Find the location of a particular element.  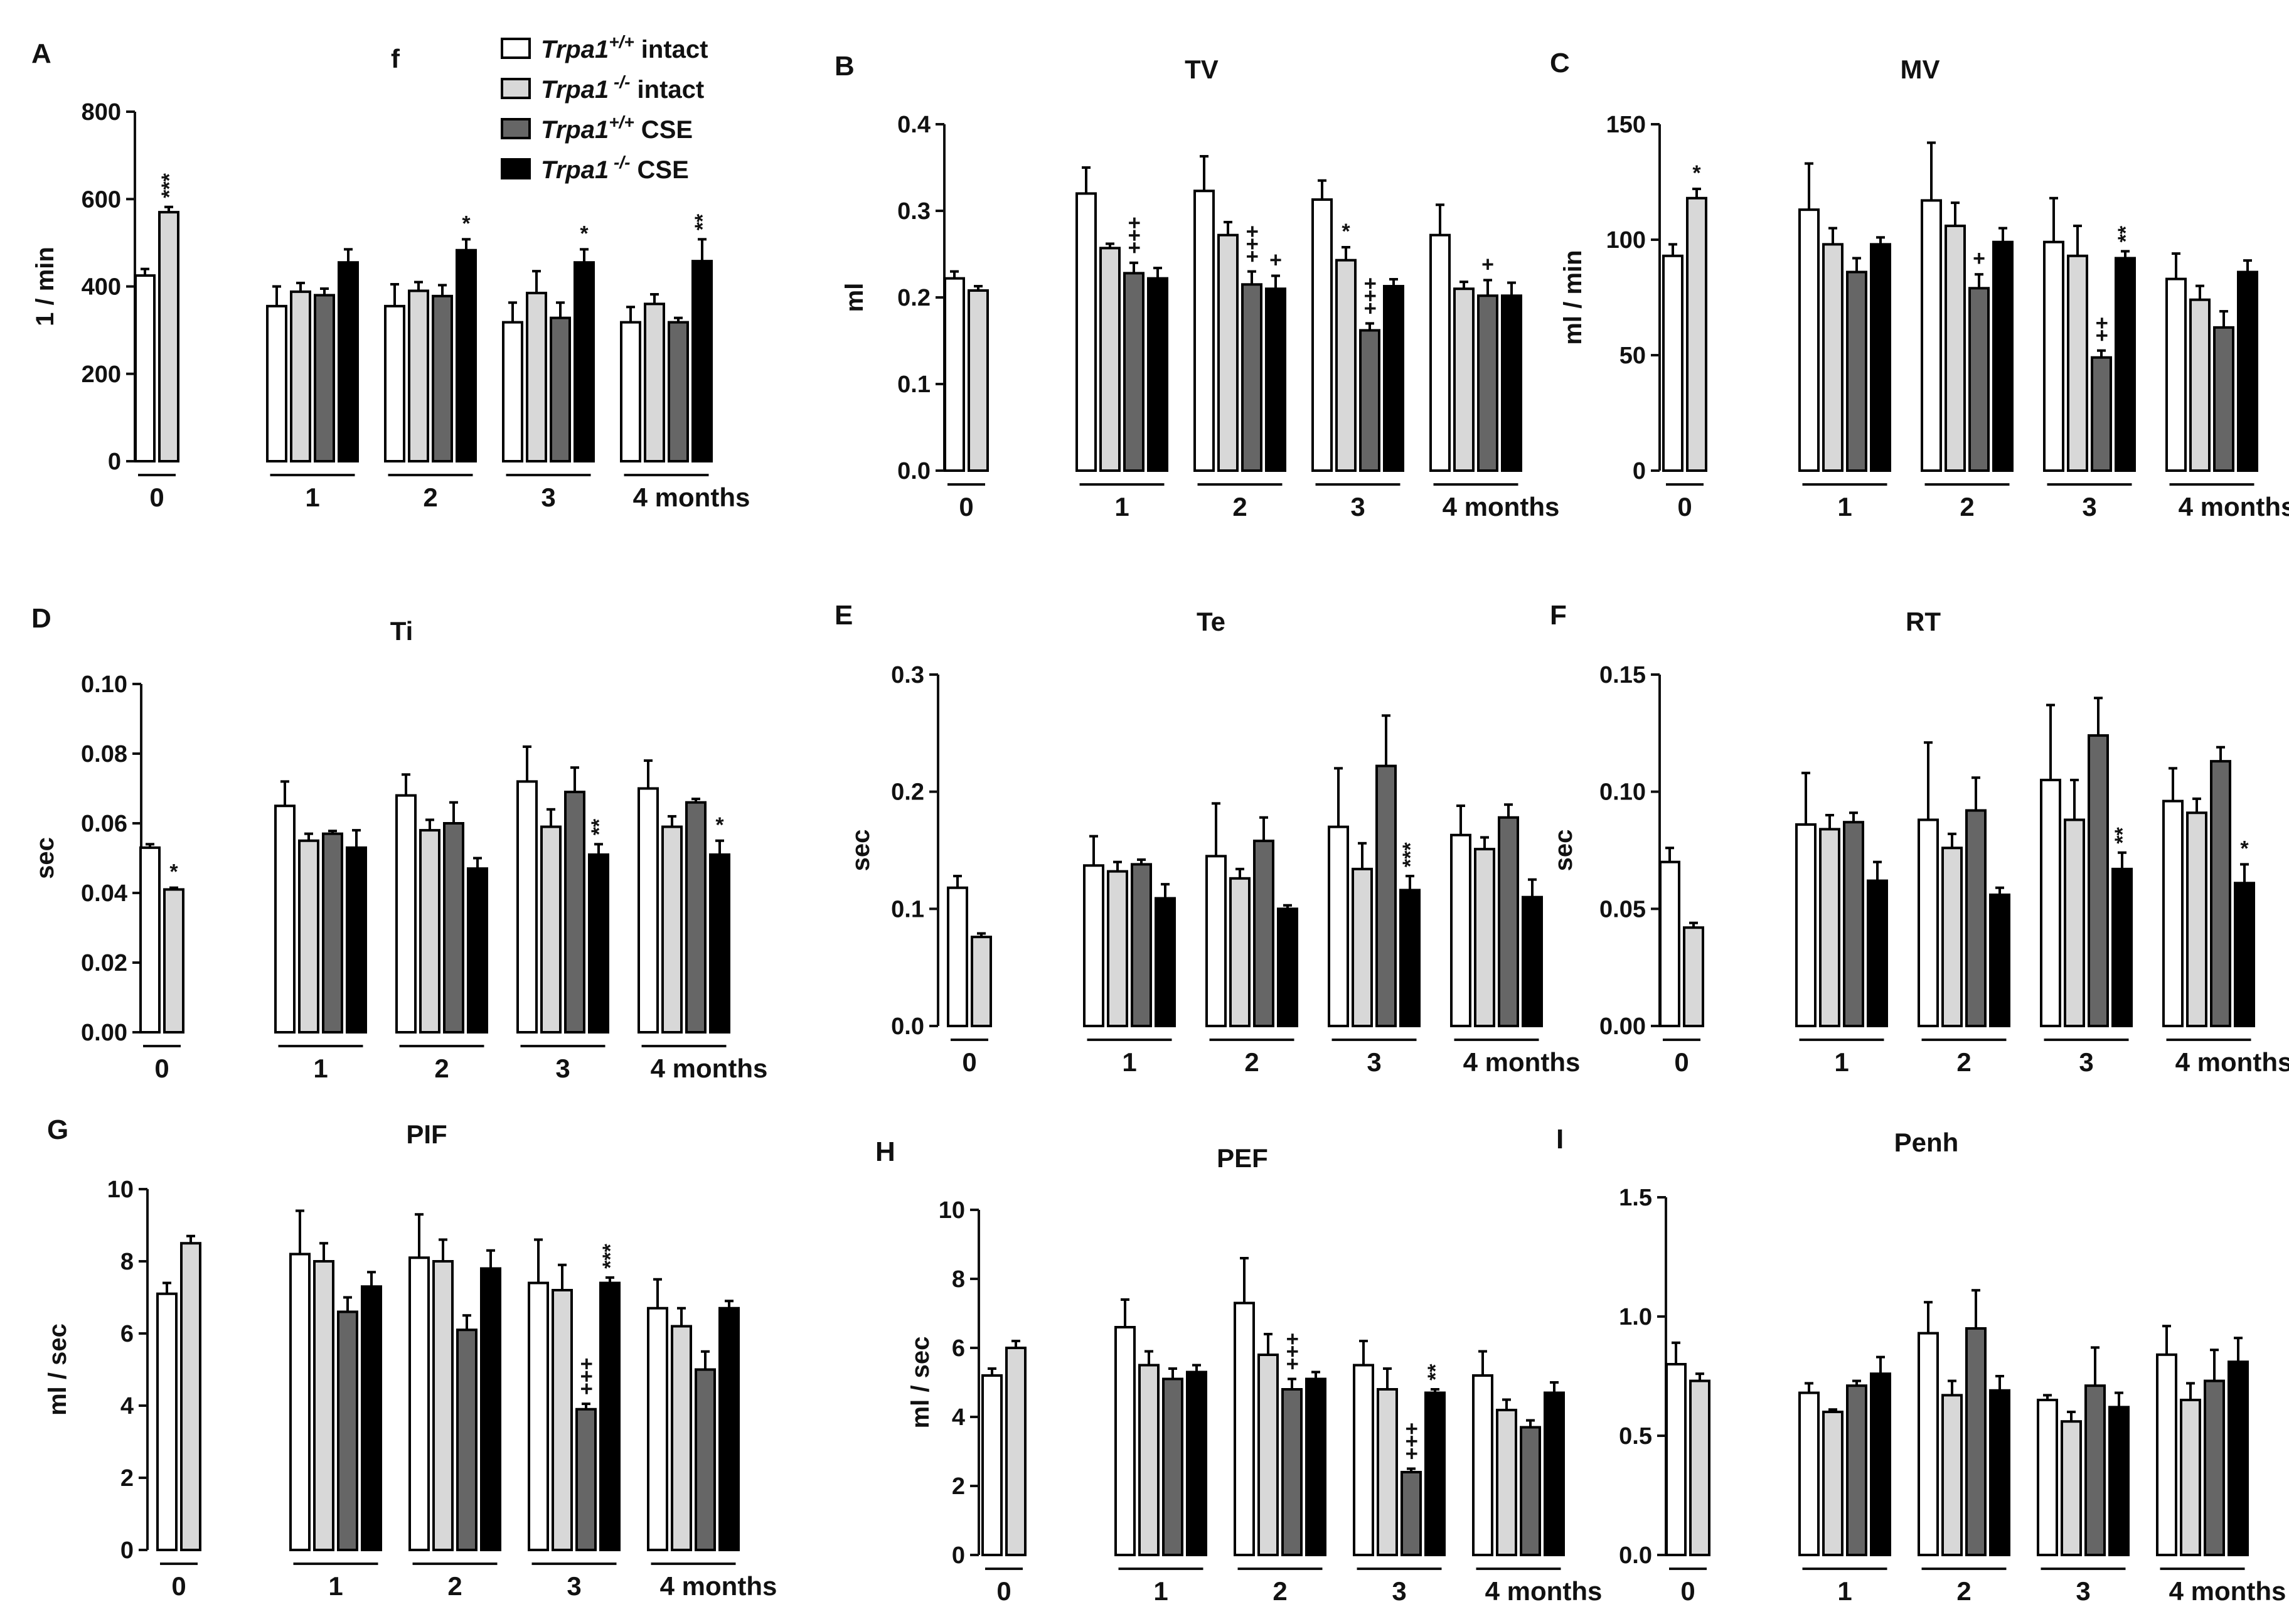

y-tick-label: 4 is located at coordinates (127, 1406).